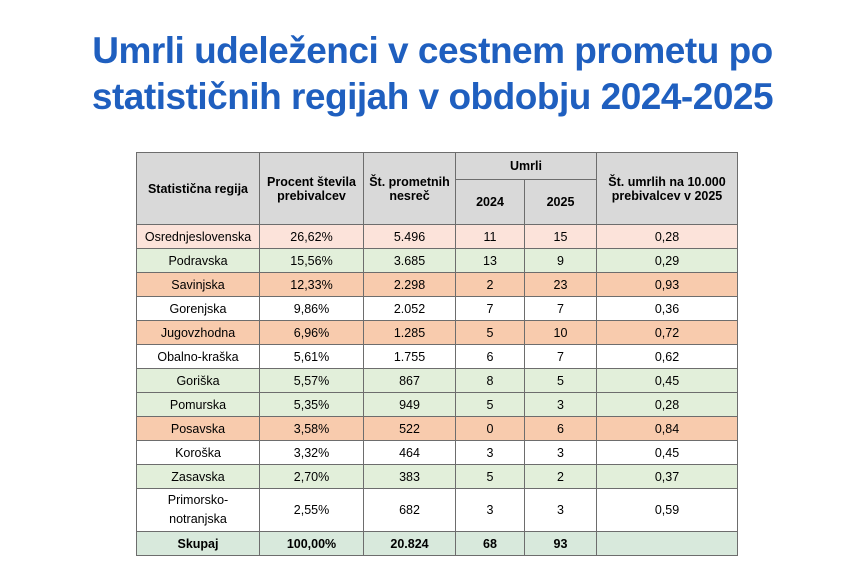 The image size is (865, 588). Describe the element at coordinates (198, 308) in the screenshot. I see `region-cell: Gorenjska` at that location.